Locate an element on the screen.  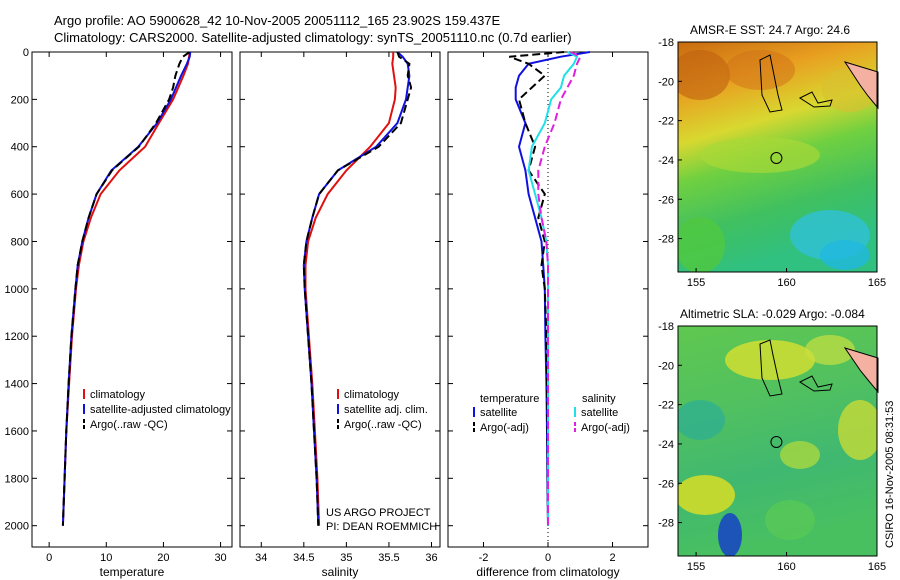
sst-axes: 155 160 165 -18 -20 -22 -24 -26 -28 is located at coordinates (772, 163).